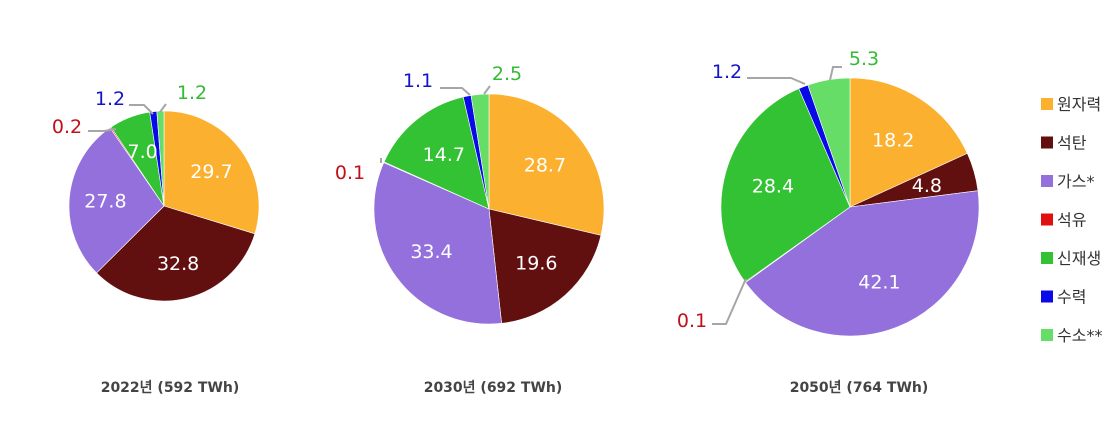 The image size is (1118, 440). Describe the element at coordinates (1079, 104) in the screenshot. I see `legend-label: 원자력` at that location.